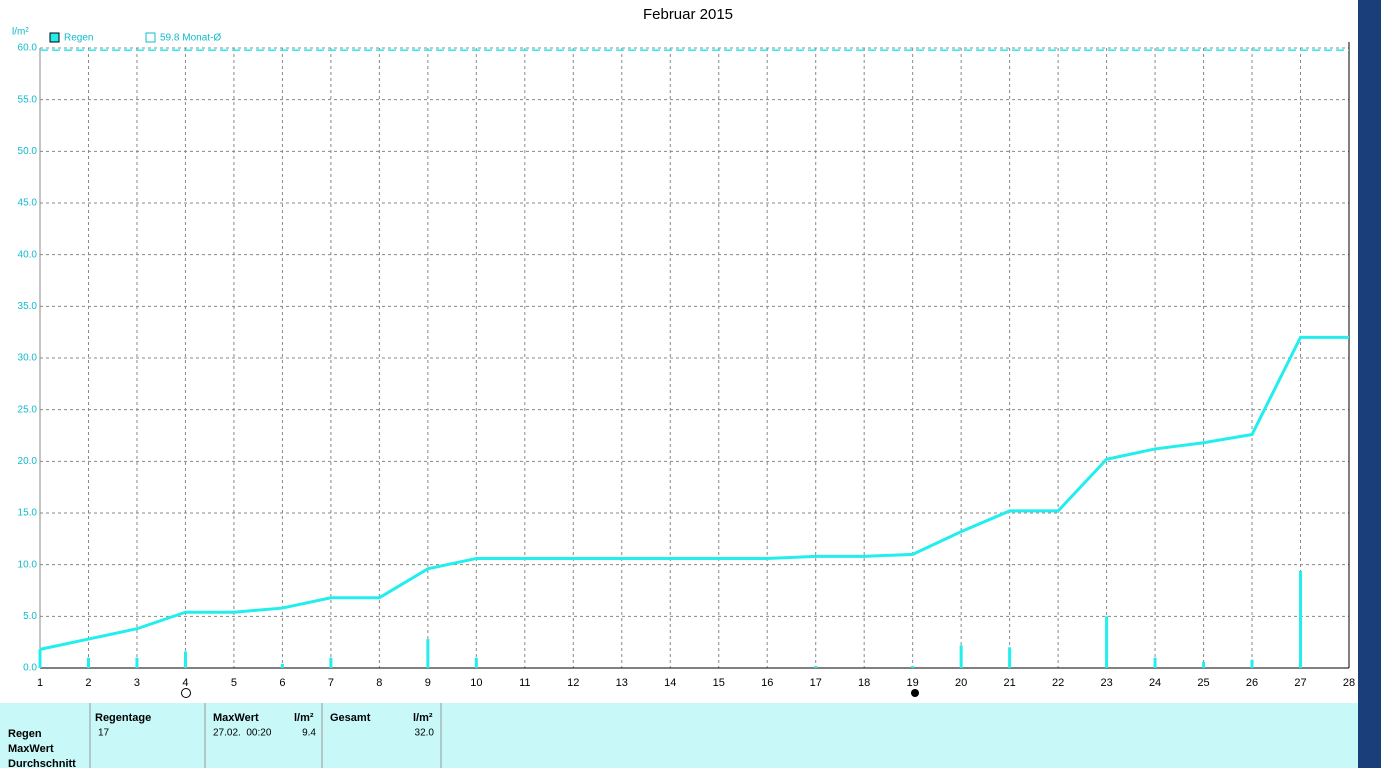  Describe the element at coordinates (137, 683) in the screenshot. I see `x-tick-label: 3` at that location.